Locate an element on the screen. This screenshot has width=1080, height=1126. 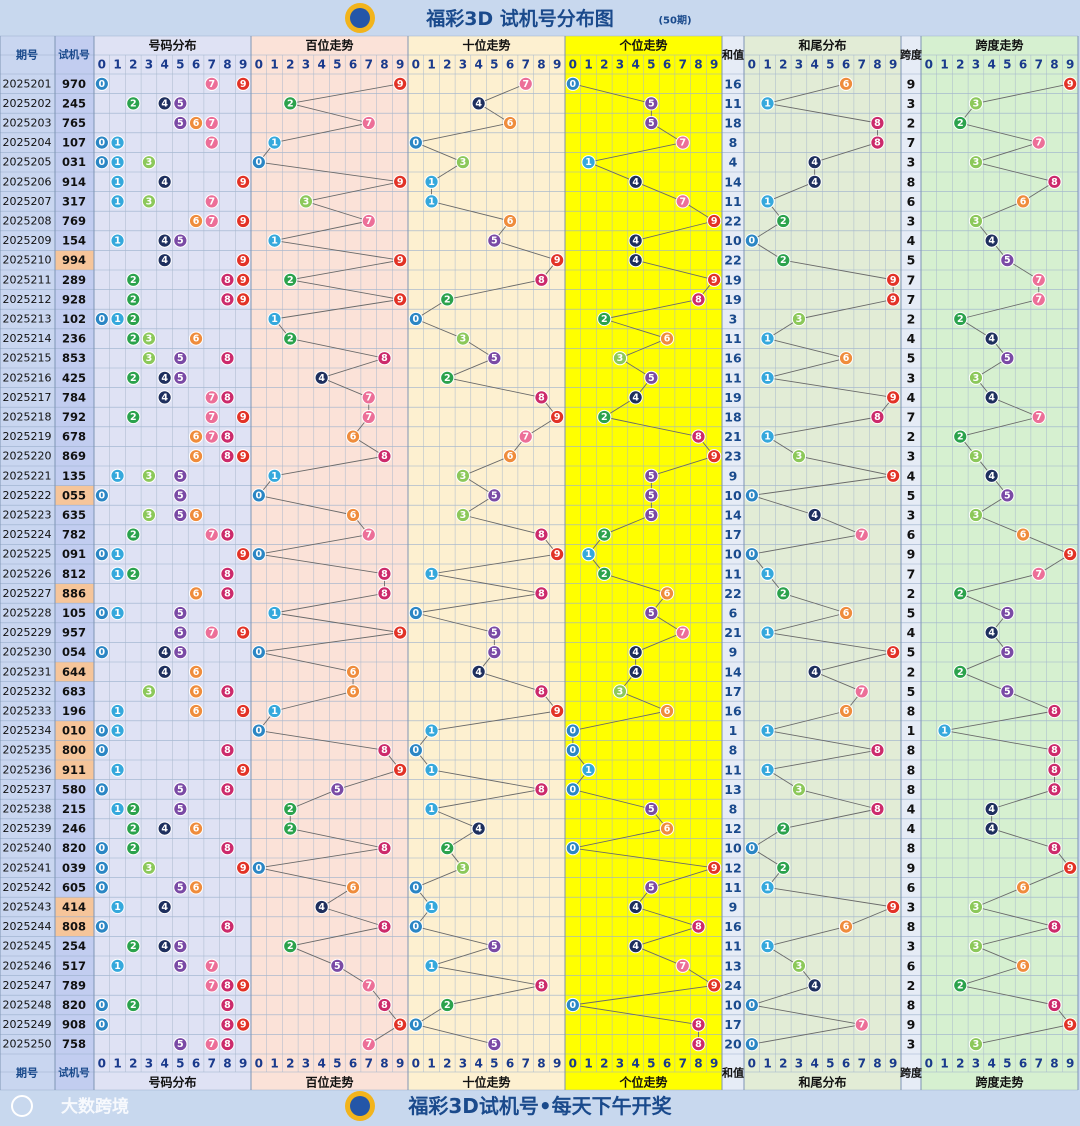
hundreds-ball-label: 3 is located at coordinates (306, 201).